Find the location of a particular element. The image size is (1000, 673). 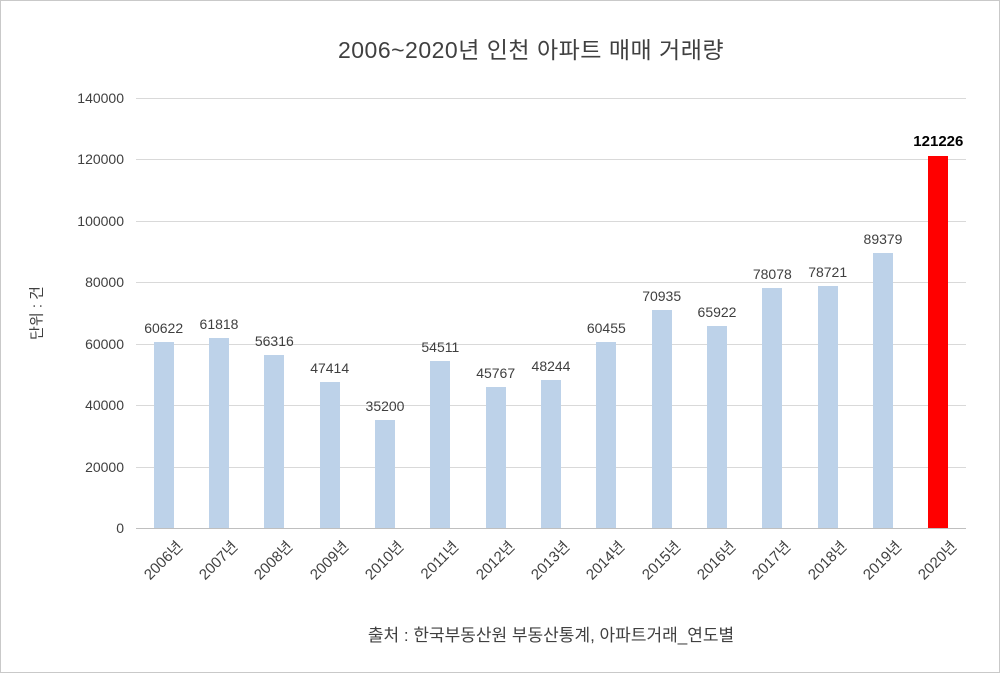

x-axis-tick-label: 2006년 is located at coordinates (163, 561).